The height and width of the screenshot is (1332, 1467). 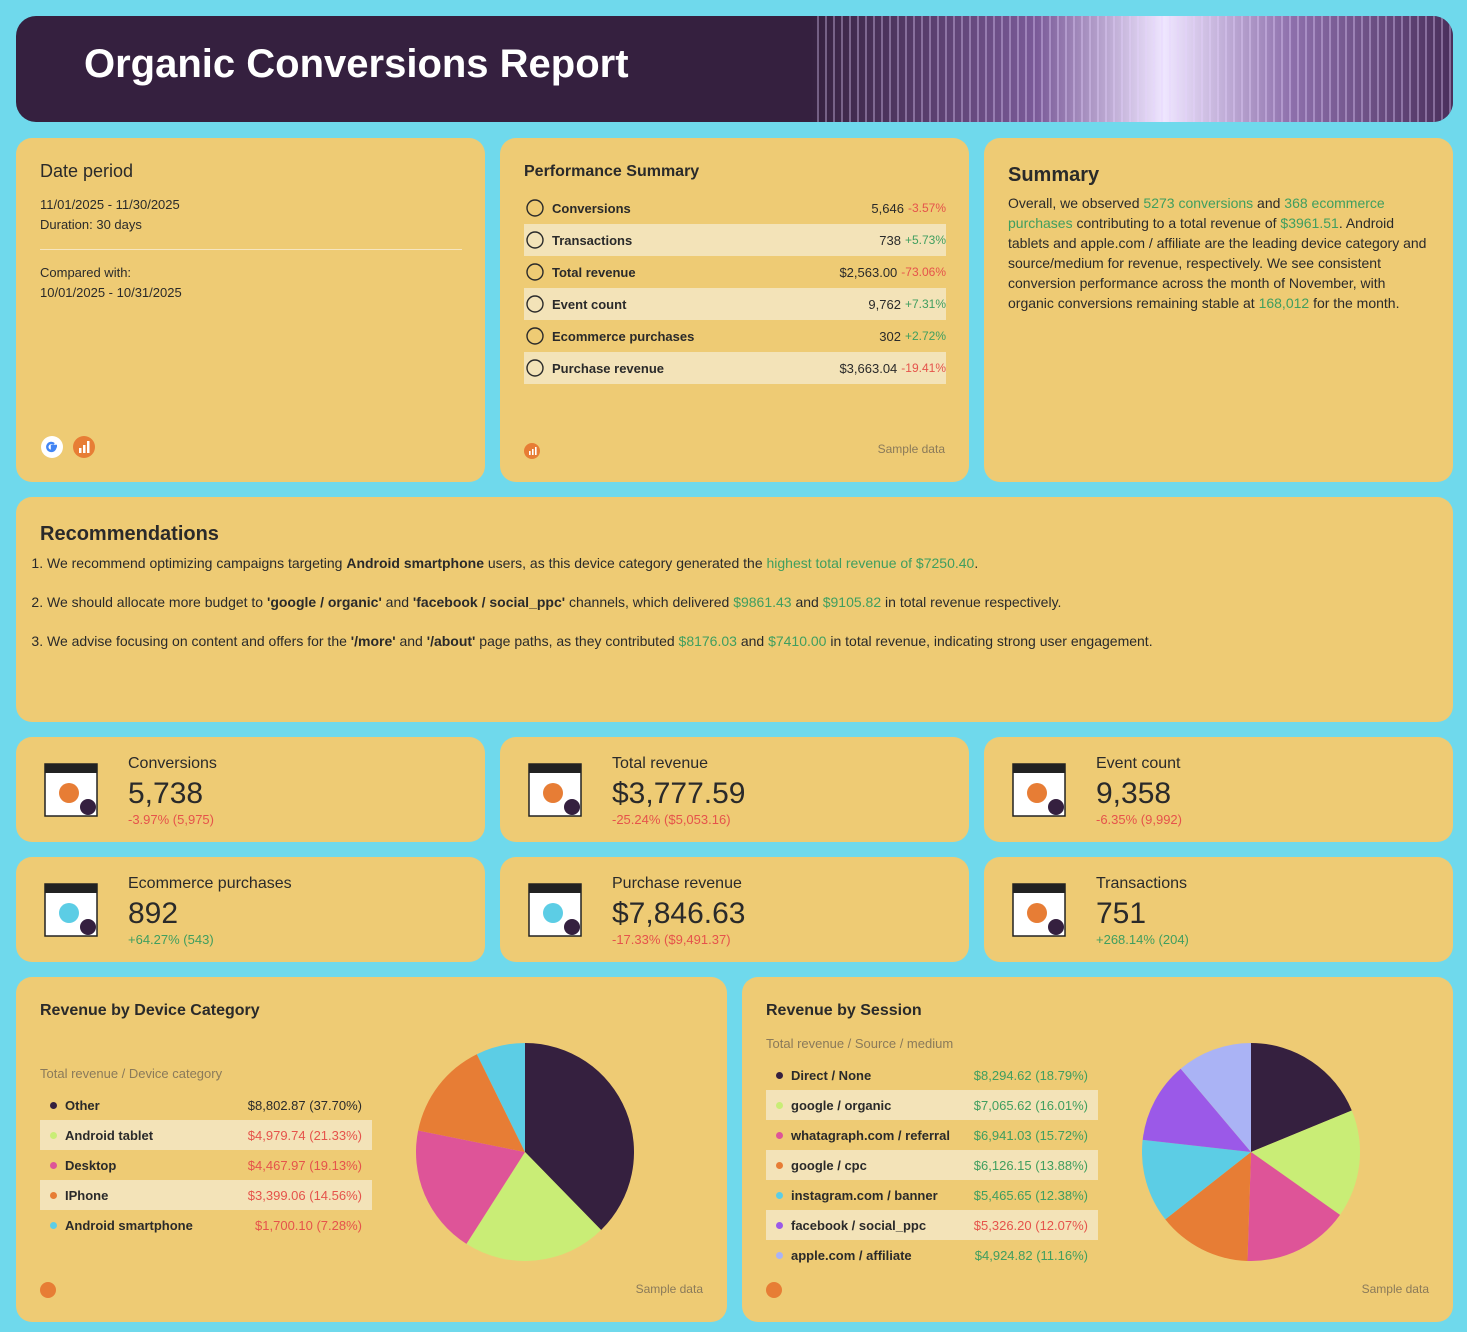 I want to click on text-segment: $3961.51, so click(x=1309, y=223).